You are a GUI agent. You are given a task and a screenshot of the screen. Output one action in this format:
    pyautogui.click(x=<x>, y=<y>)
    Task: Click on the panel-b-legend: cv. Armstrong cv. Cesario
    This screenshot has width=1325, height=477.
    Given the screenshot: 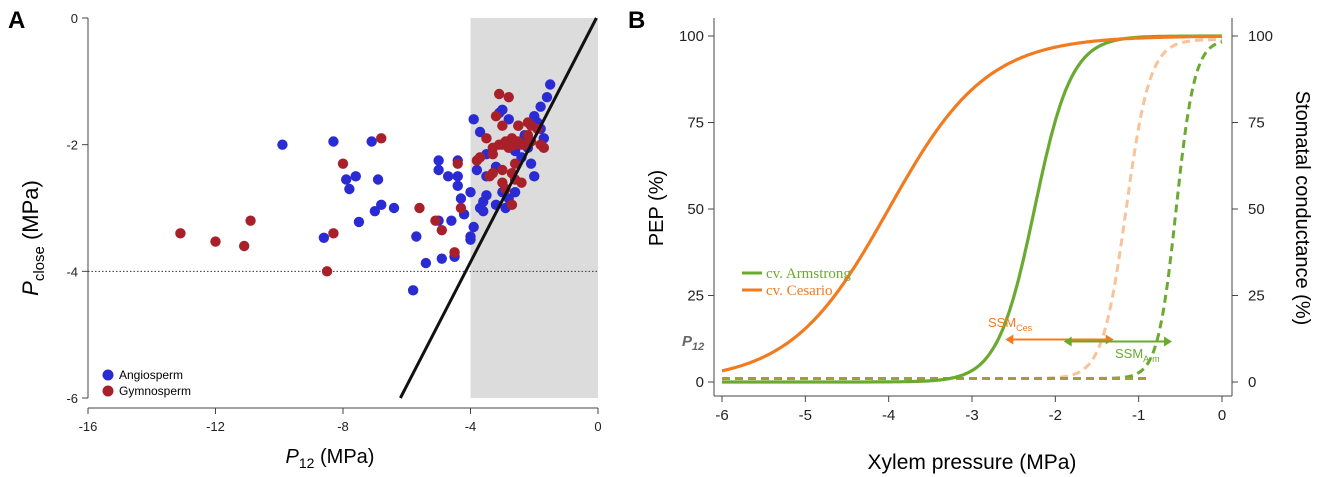 What is the action you would take?
    pyautogui.click(x=796, y=282)
    